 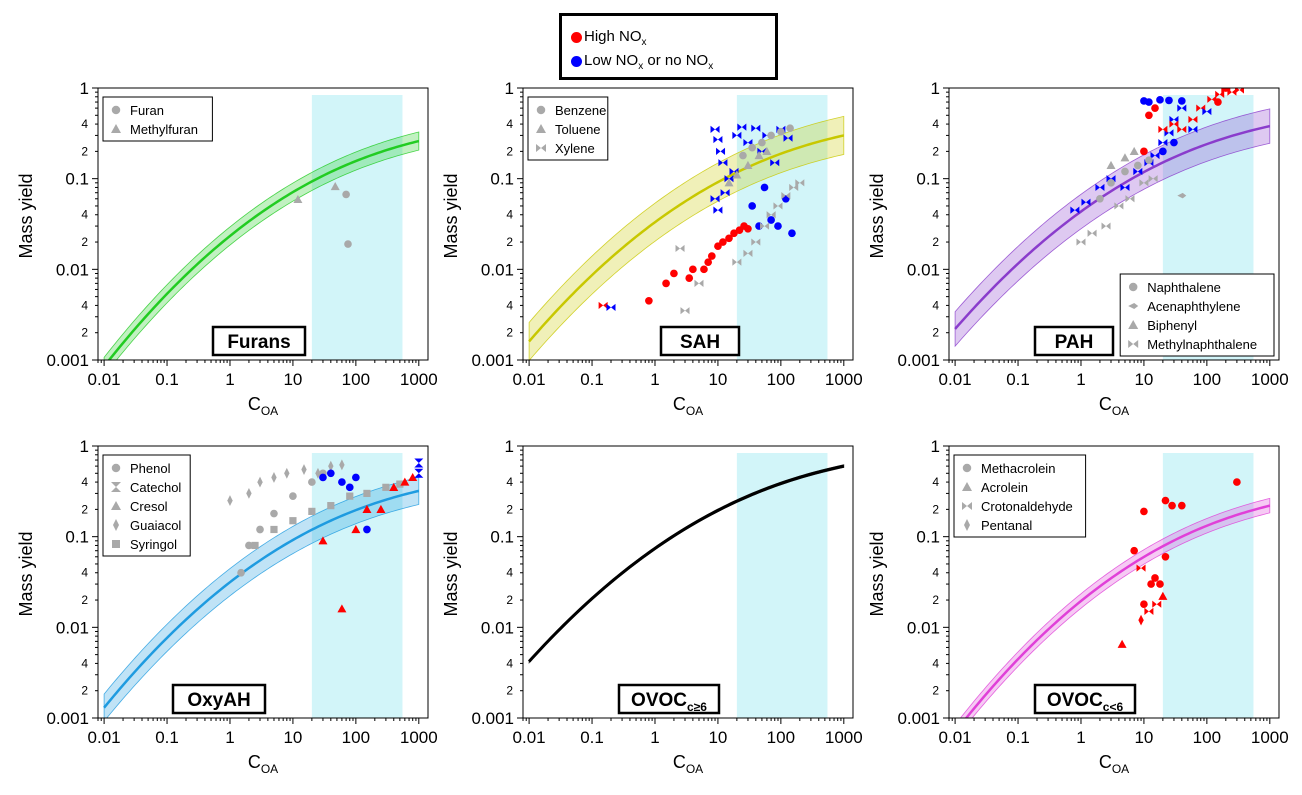 What do you see at coordinates (967, 468) in the screenshot?
I see `circle-marker` at bounding box center [967, 468].